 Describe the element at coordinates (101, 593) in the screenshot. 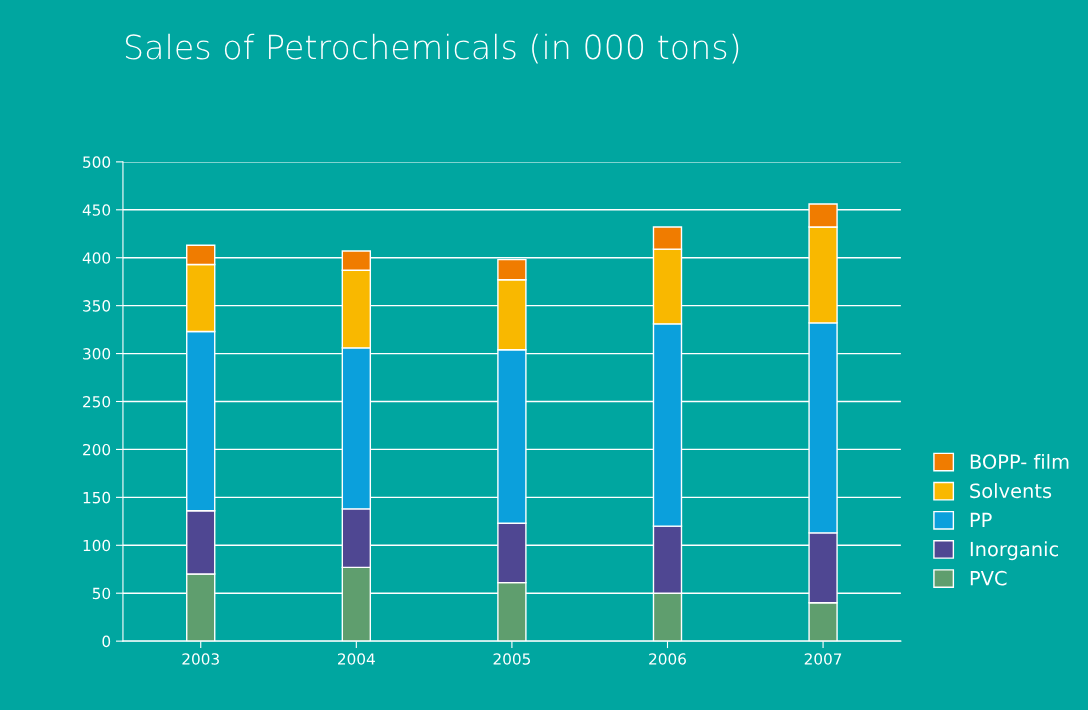

I see `y-tick-label: 50` at that location.